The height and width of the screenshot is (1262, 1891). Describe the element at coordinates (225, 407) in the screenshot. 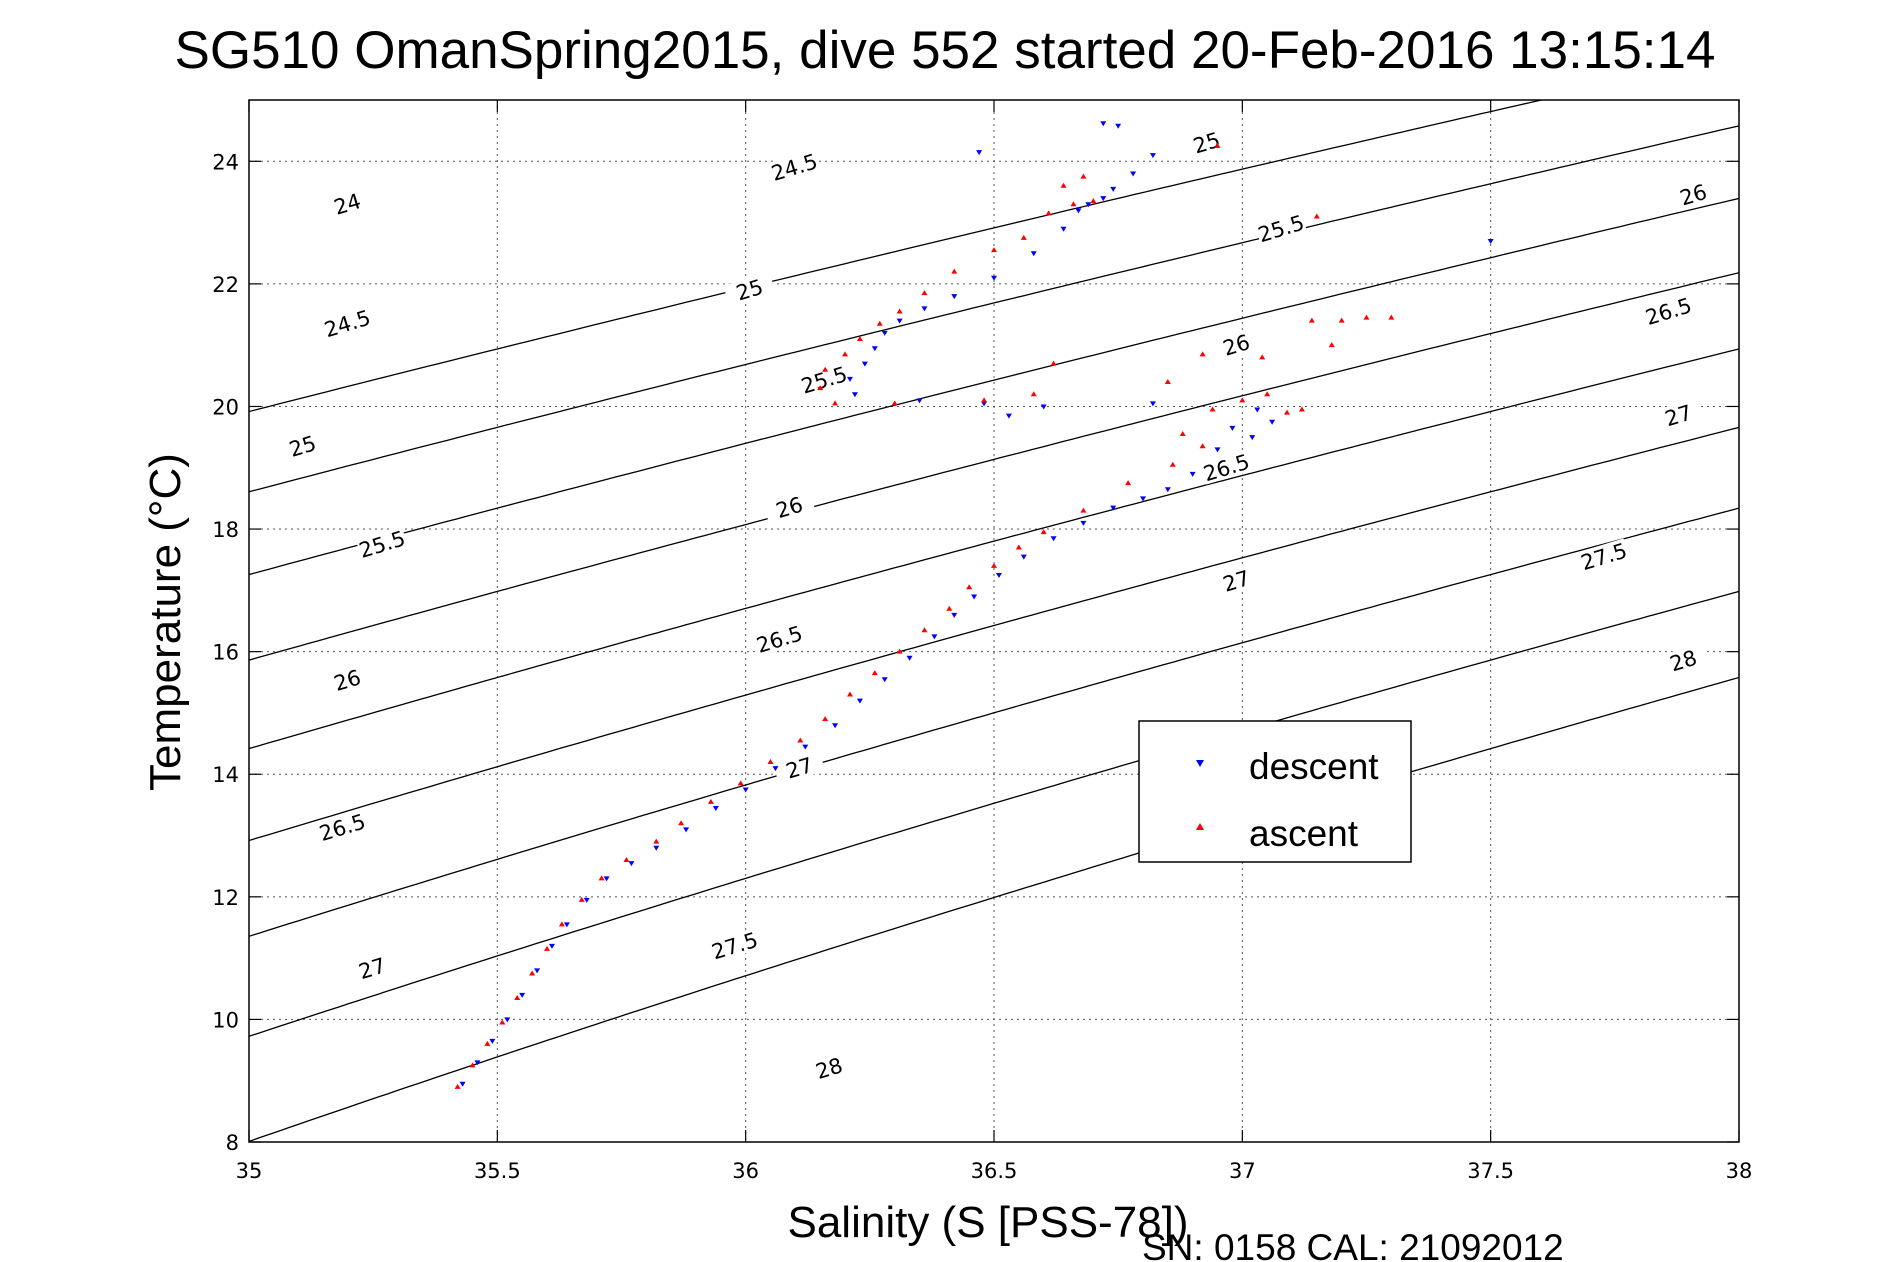

I see `y-tick-label: 20` at that location.